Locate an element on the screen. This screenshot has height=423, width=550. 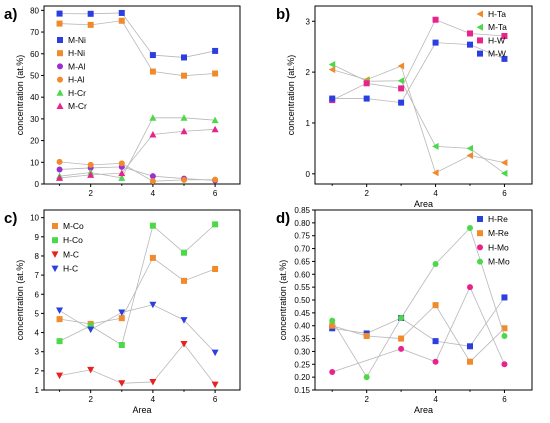
series-m-re is located at coordinates (418, 333).